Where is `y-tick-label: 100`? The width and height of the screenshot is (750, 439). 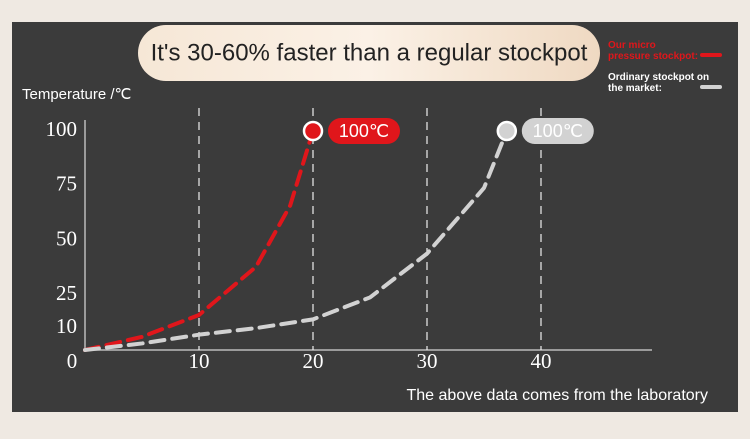
y-tick-label: 100 is located at coordinates (62, 129).